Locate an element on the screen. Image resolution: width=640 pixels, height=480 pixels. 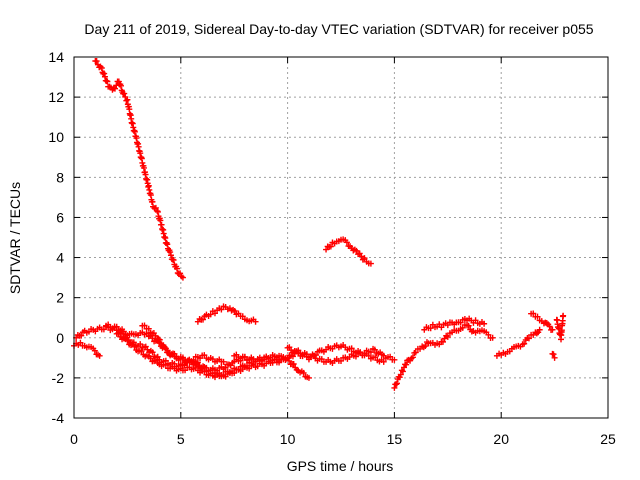
y-tick-label: 0 is located at coordinates (60, 338).